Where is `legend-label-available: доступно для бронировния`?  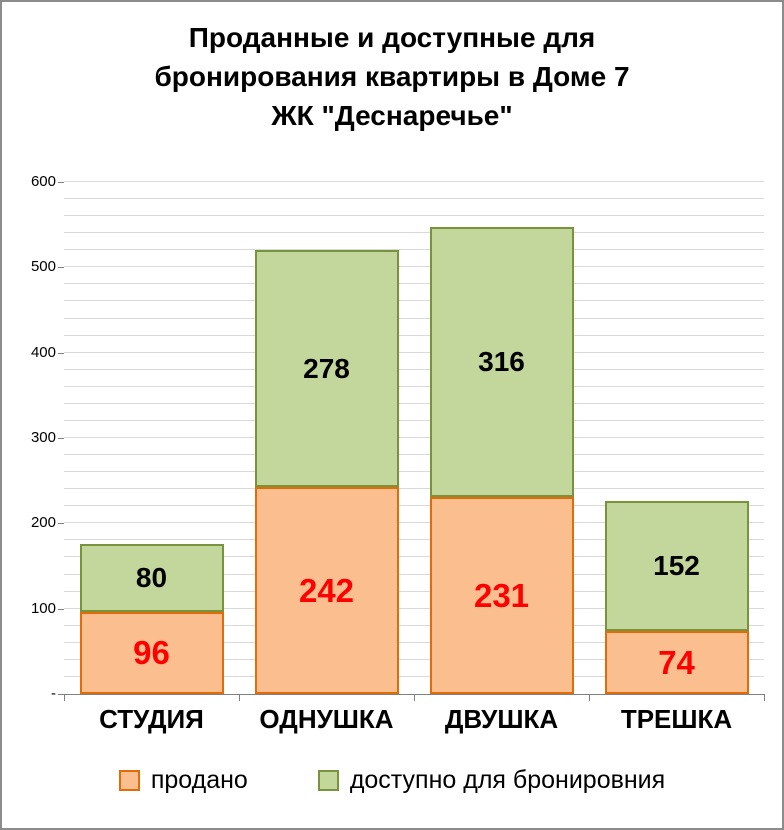 legend-label-available: доступно для бронировния is located at coordinates (507, 780).